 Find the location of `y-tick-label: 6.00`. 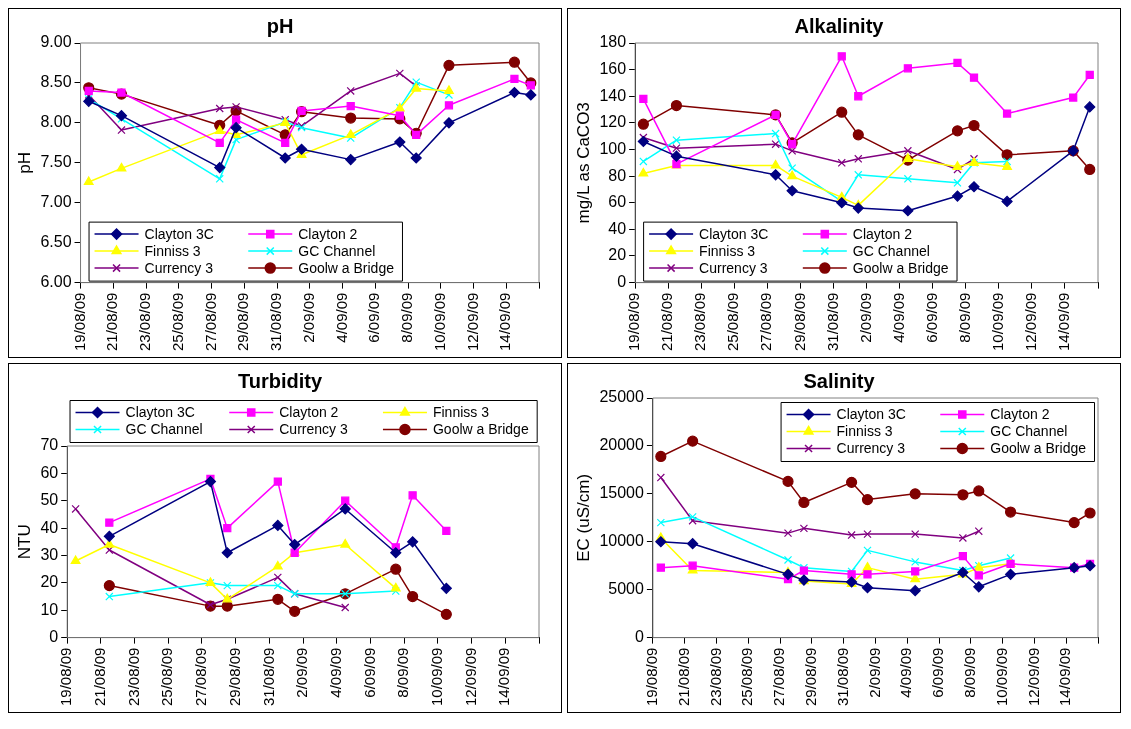

y-tick-label: 6.00 is located at coordinates (56, 282).